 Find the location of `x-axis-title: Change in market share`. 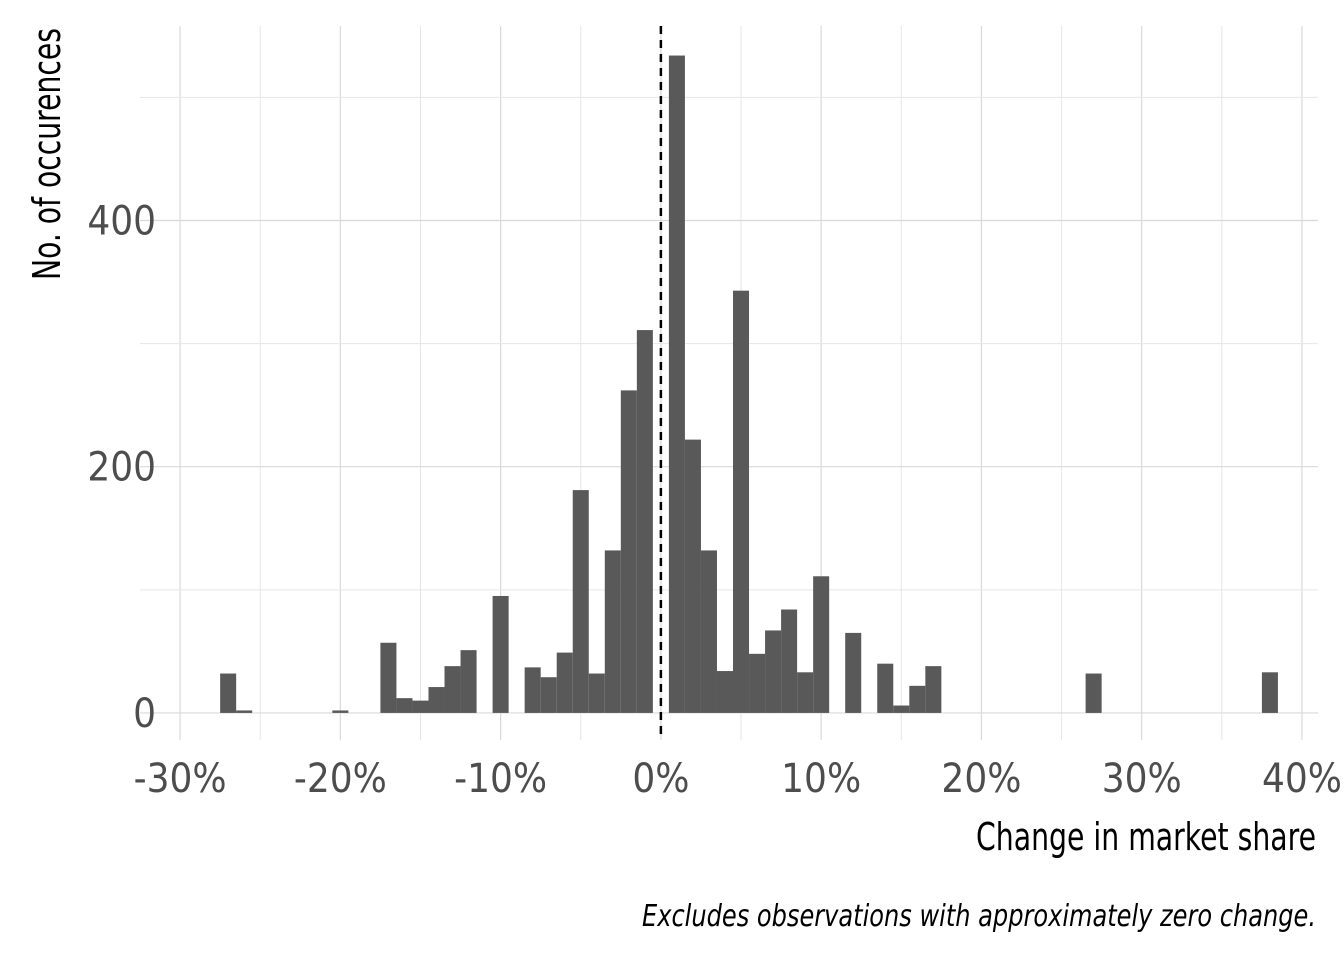

x-axis-title: Change in market share is located at coordinates (1146, 837).